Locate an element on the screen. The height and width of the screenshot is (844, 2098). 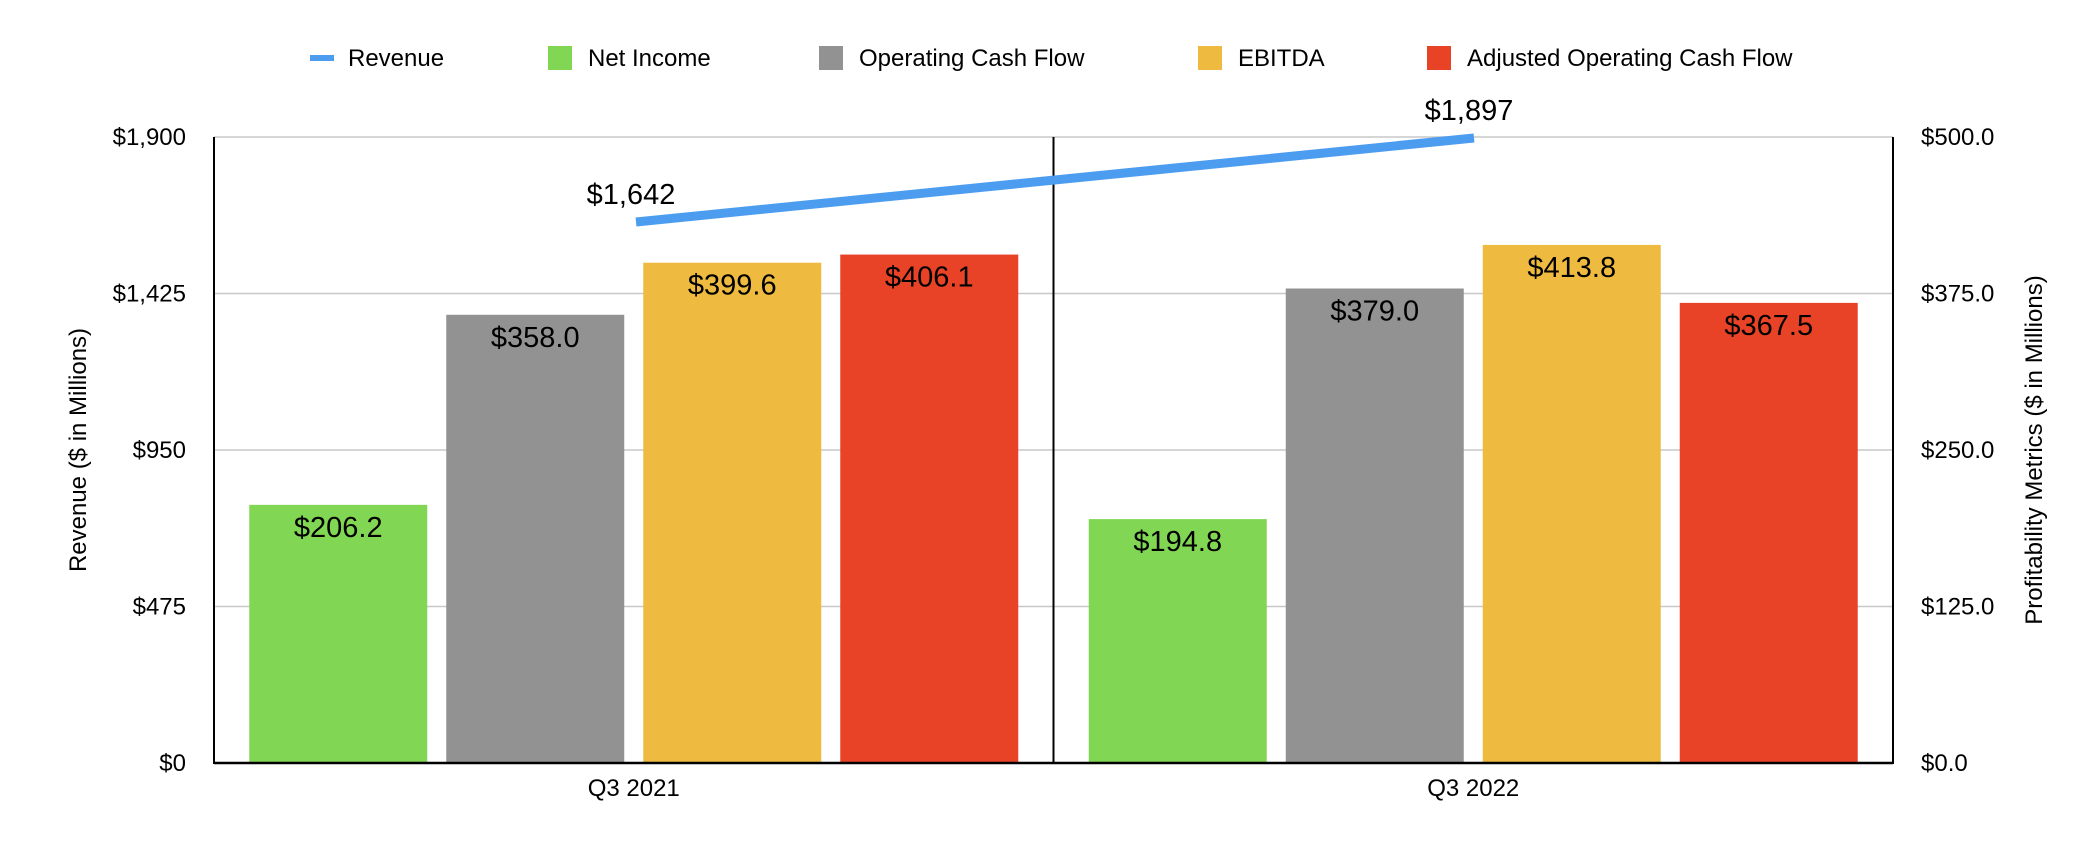
category-label: Q3 2021 is located at coordinates (634, 788).